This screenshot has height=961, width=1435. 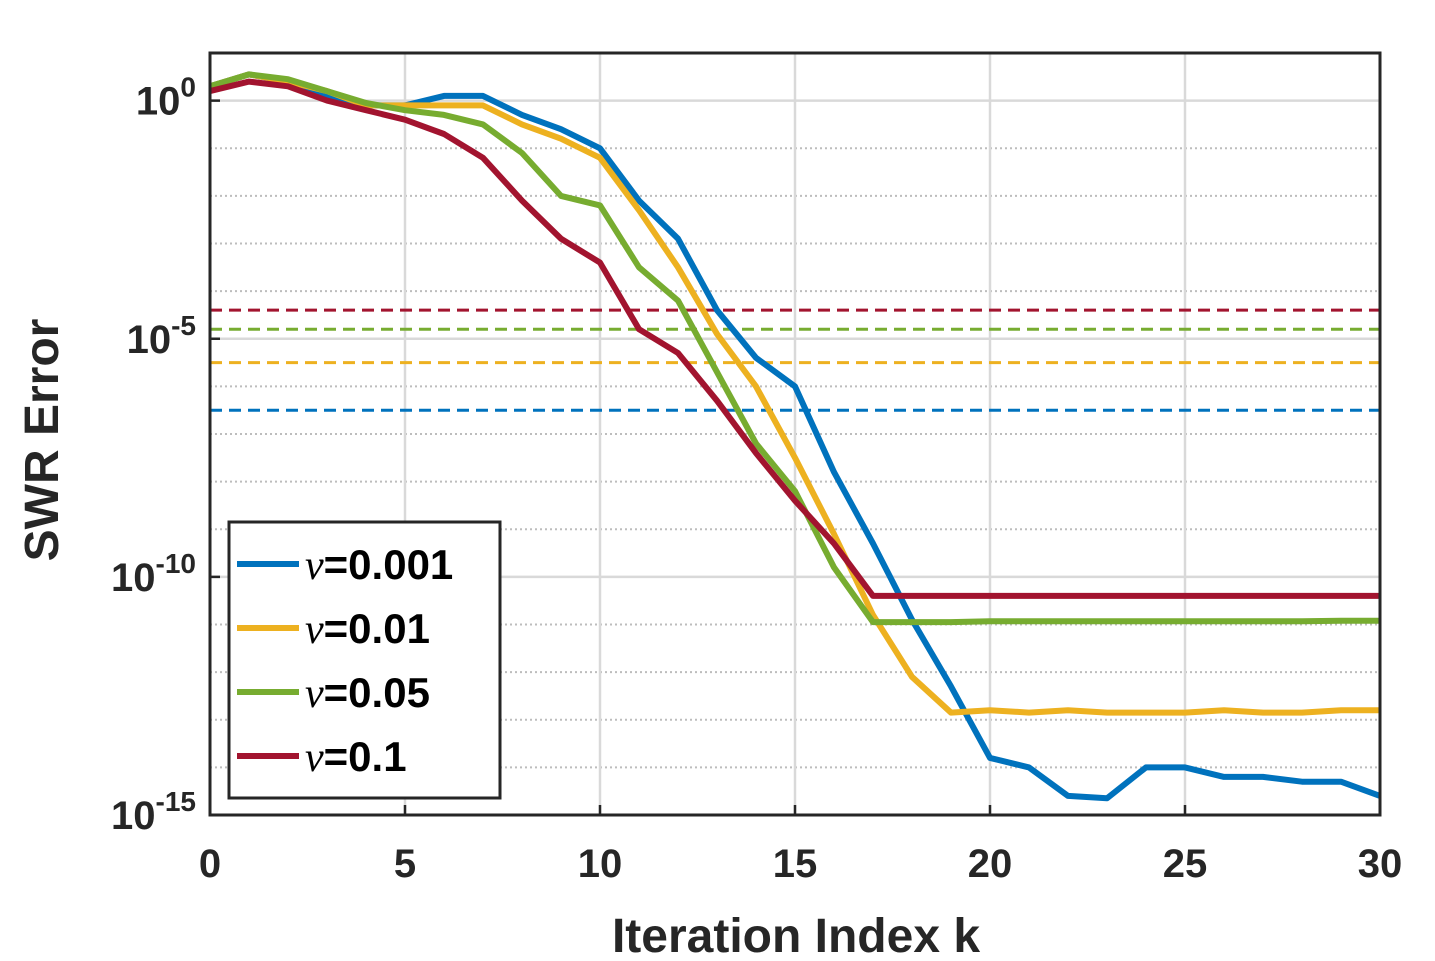 I want to click on y-tick-label: 10⁰, so click(x=166, y=98).